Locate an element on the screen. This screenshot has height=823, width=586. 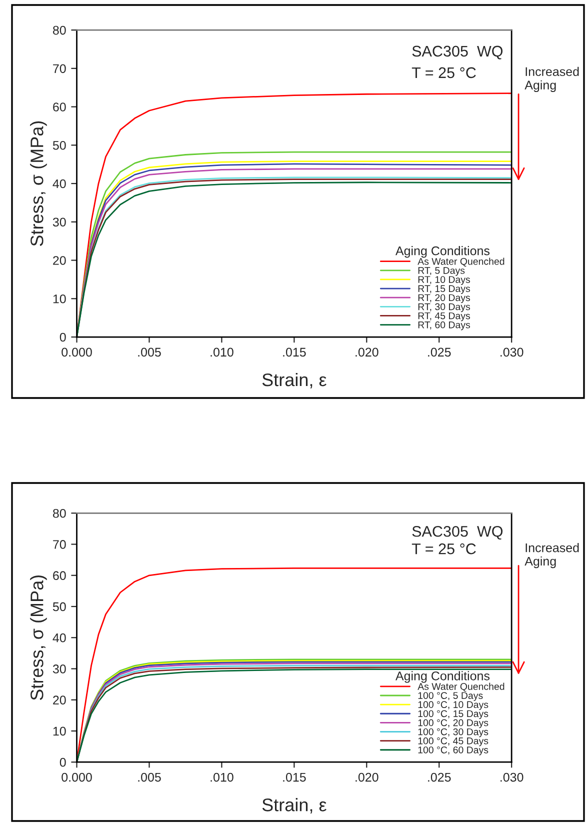
legend-label: RT, 10 Days is located at coordinates (444, 280).